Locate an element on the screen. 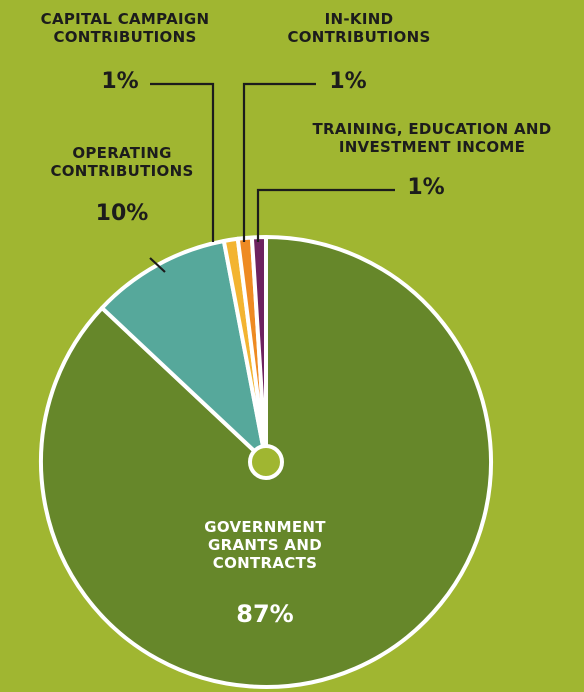 Image resolution: width=584 pixels, height=692 pixels. label-in-kind: IN-KIND CONTRIBUTIONS is located at coordinates (359, 28).